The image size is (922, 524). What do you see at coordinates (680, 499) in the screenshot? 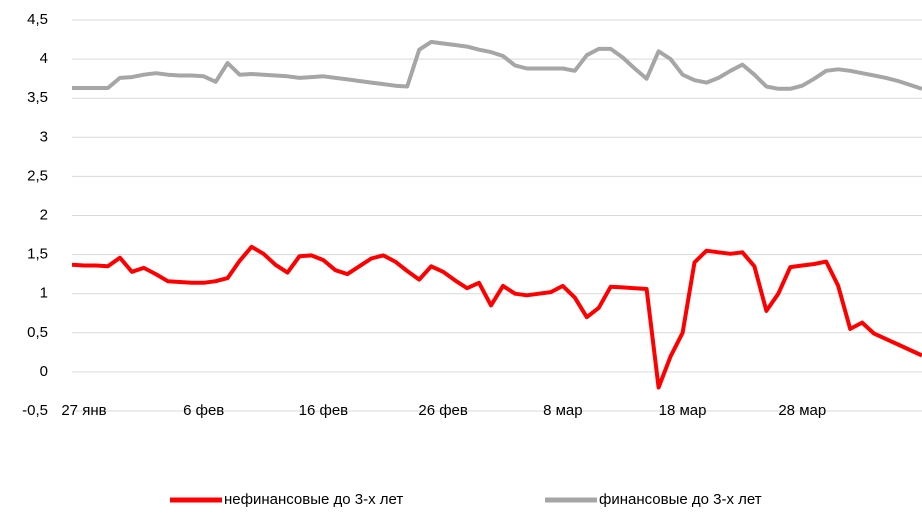
I see `legend-label: финансовые до 3-х лет` at bounding box center [680, 499].